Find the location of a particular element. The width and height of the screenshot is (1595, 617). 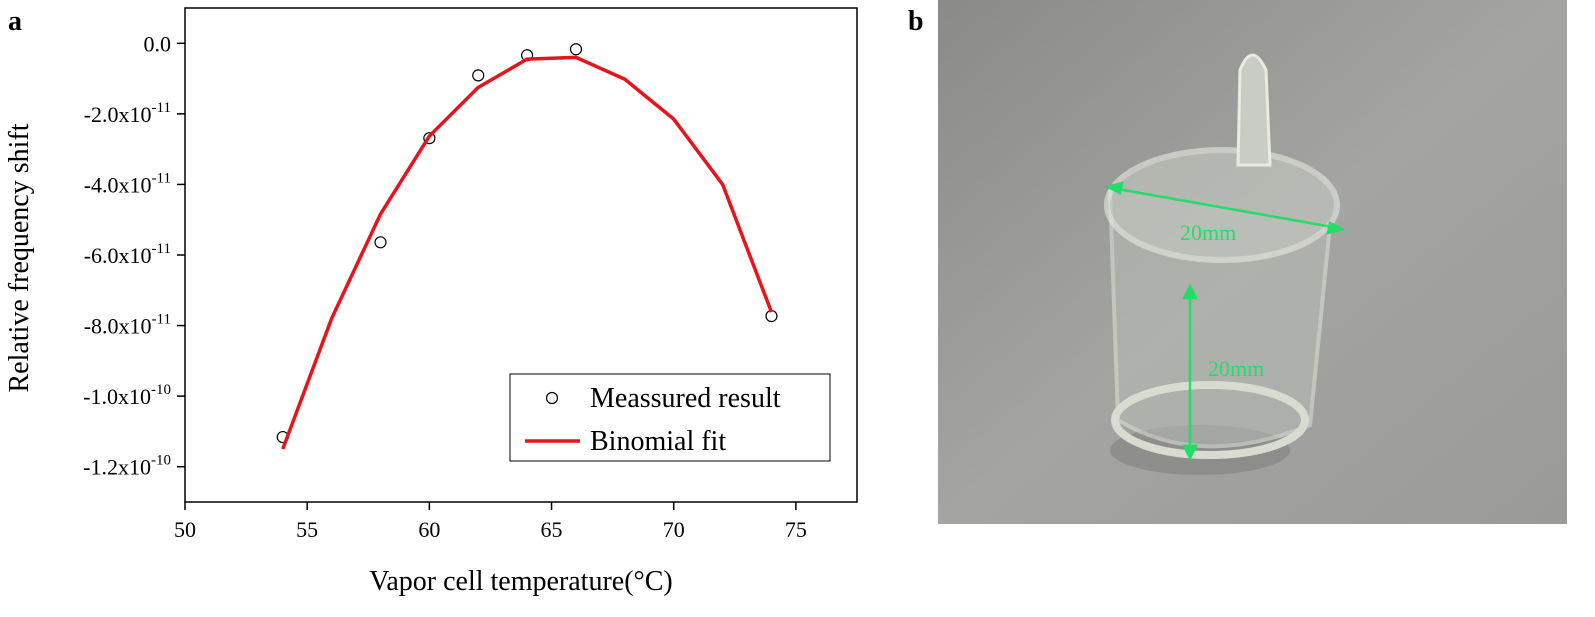

y-tick-label: -4.0x10⁻¹¹ is located at coordinates (127, 183).